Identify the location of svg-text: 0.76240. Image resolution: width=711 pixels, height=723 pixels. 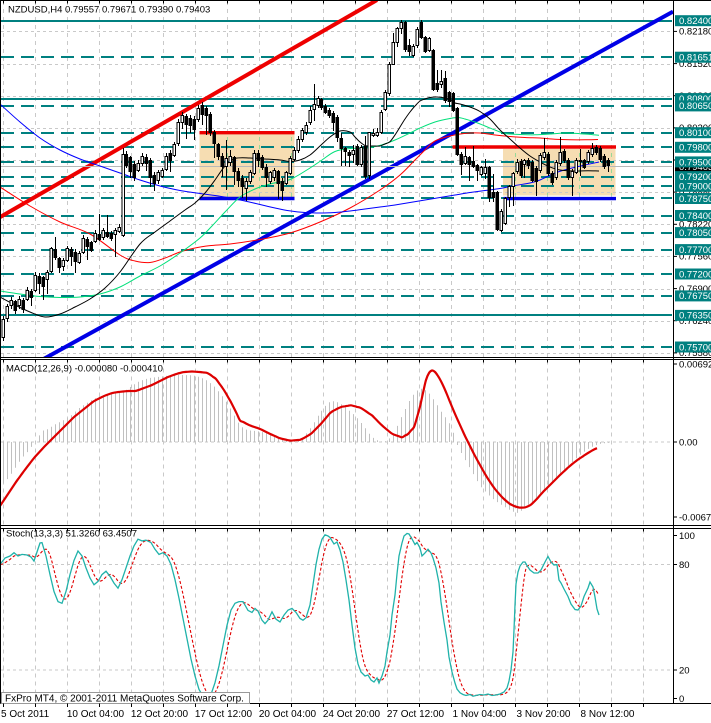
(695, 321).